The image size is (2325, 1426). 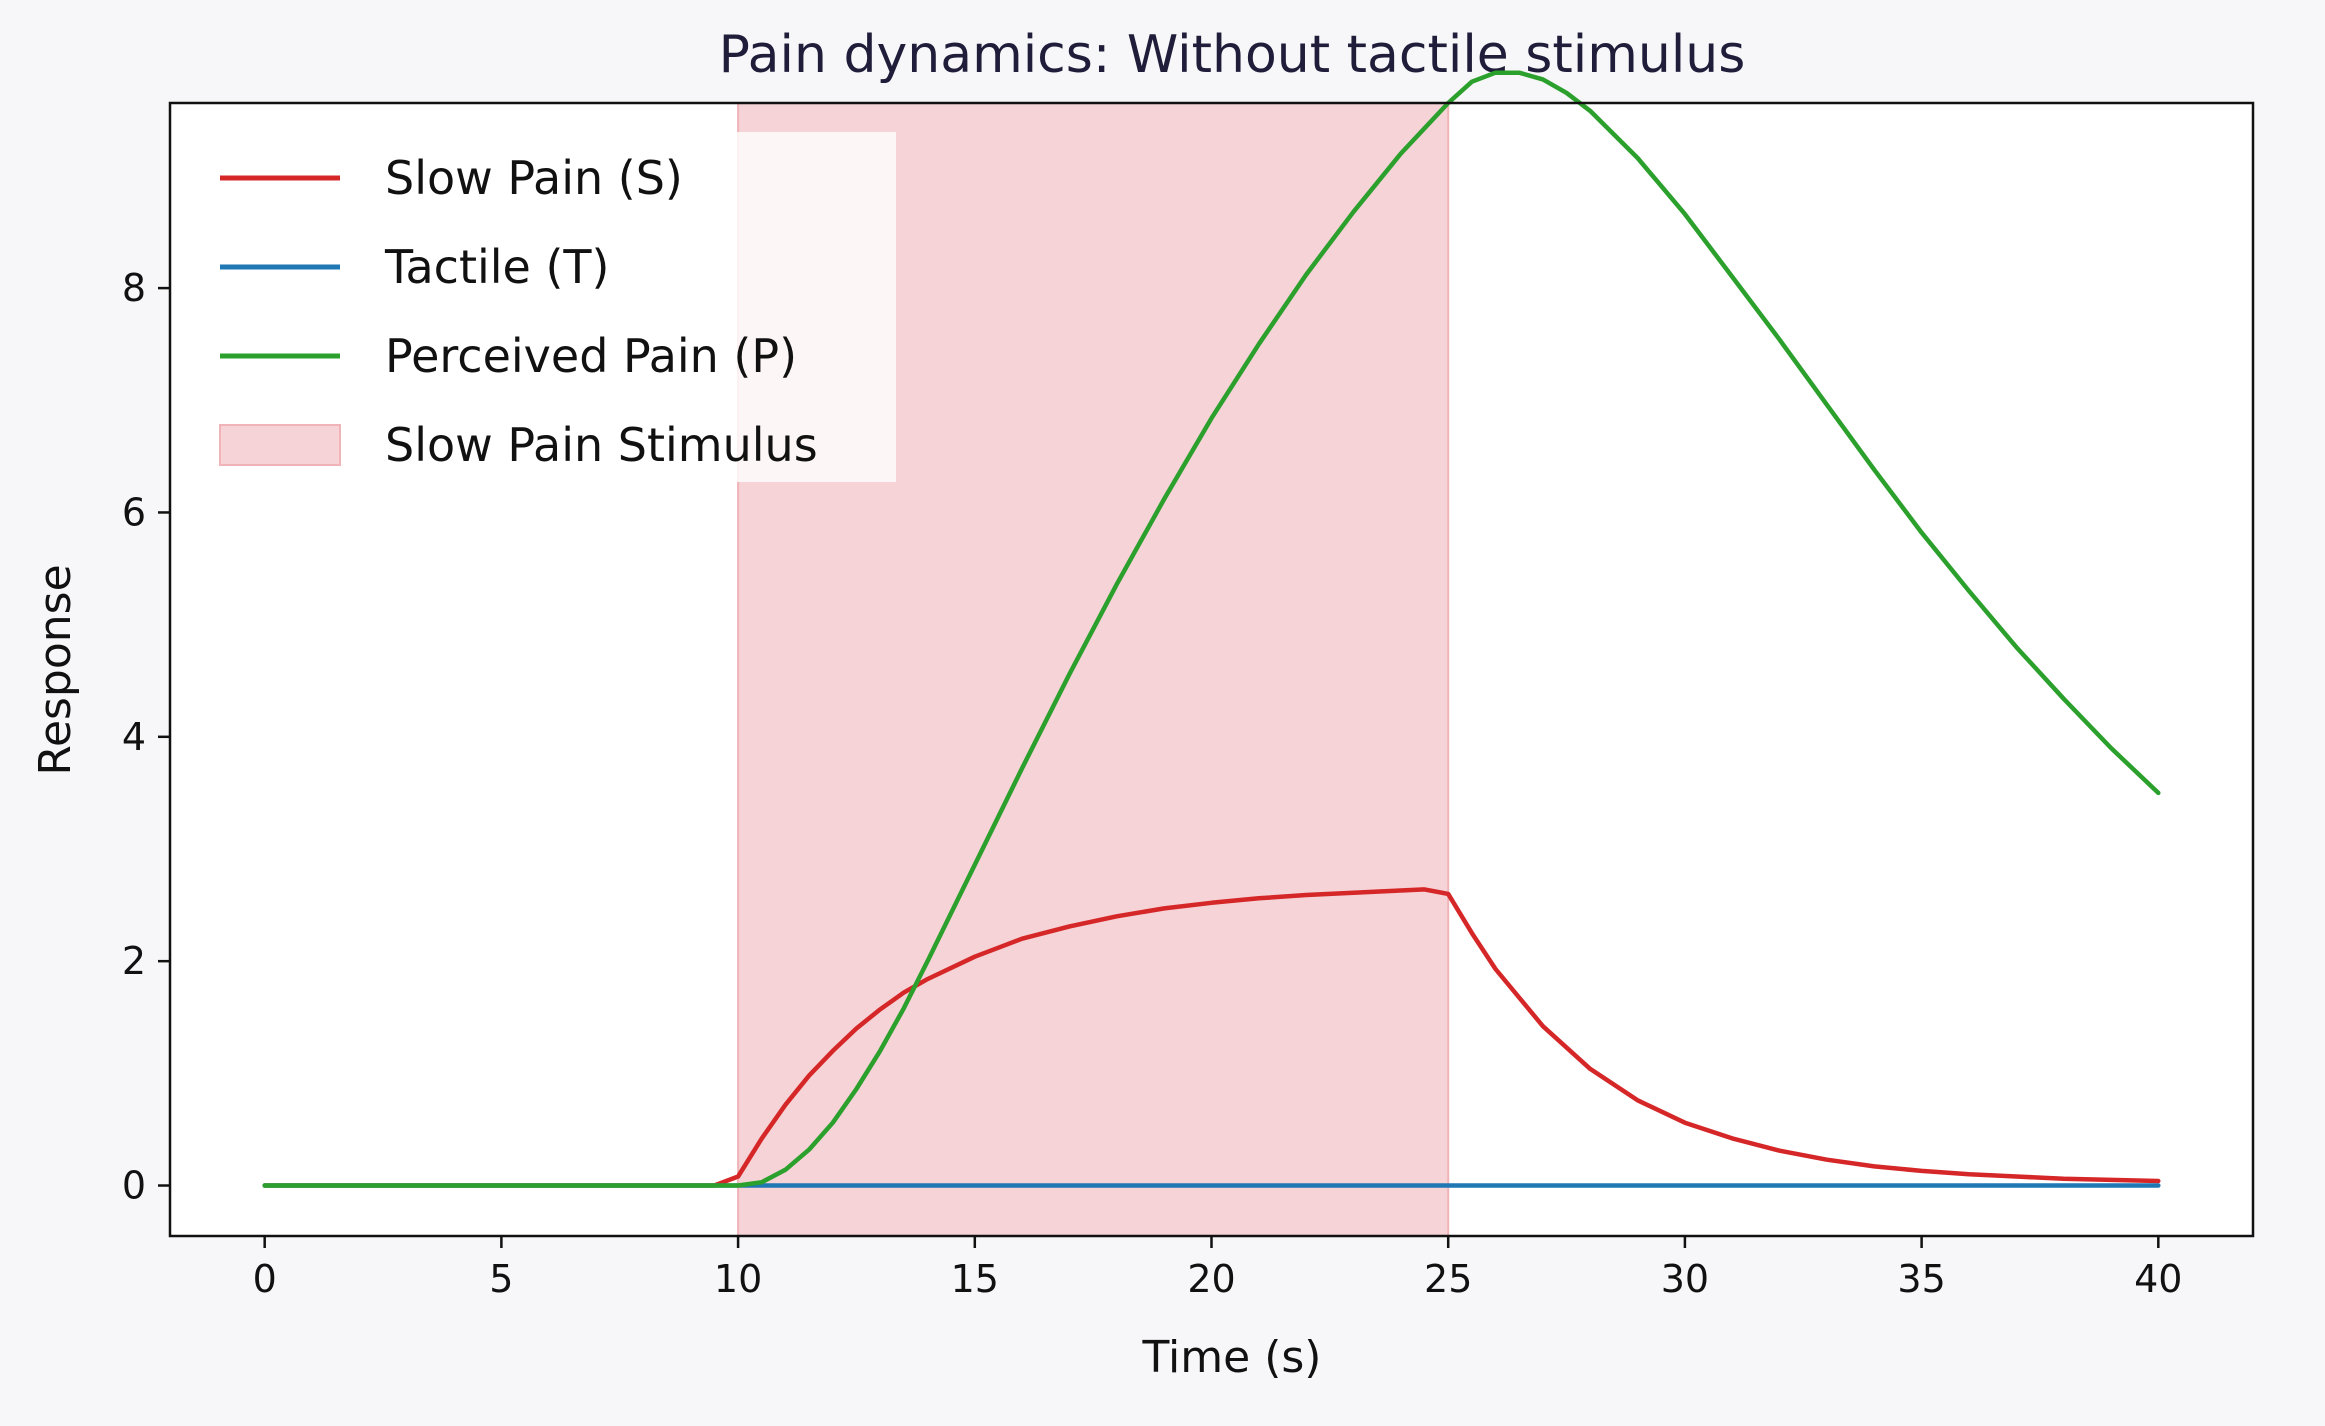 I want to click on x-tick-label: 0, so click(x=265, y=1279).